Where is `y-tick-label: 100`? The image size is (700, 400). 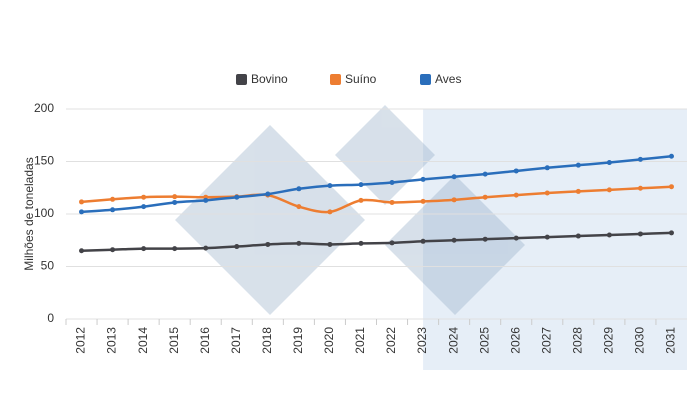 y-tick-label: 100 is located at coordinates (44, 213).